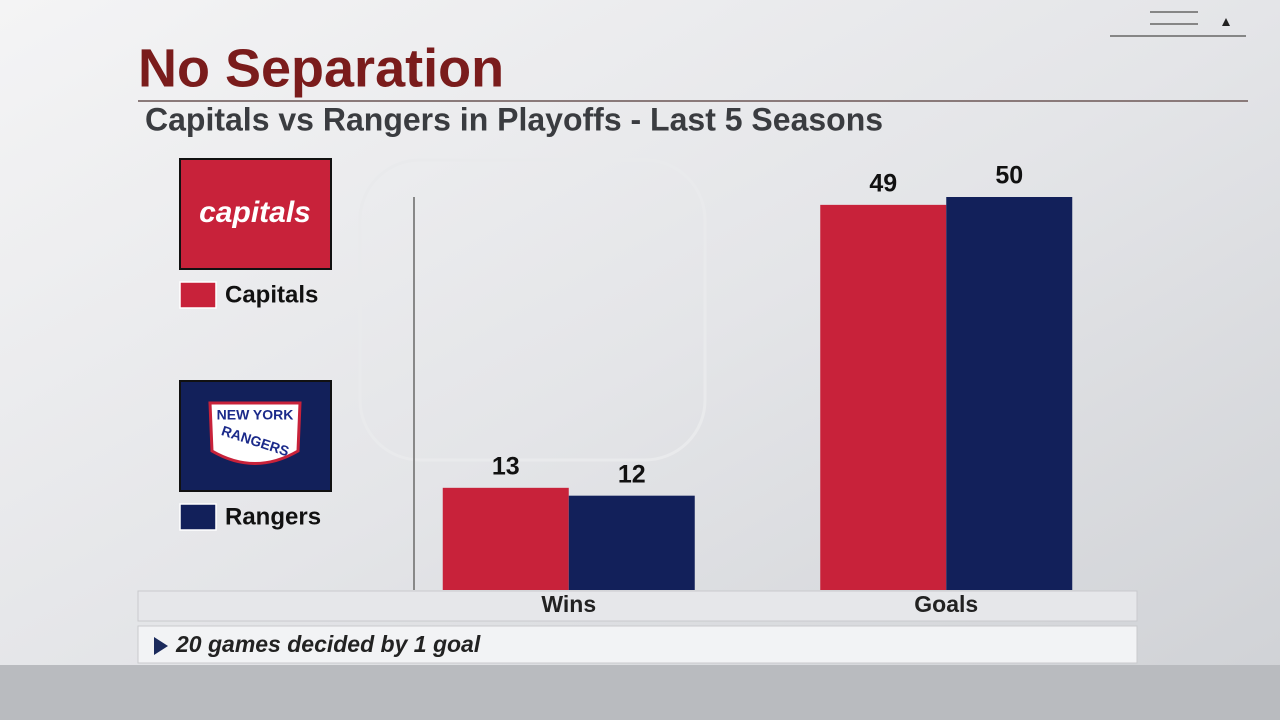 The width and height of the screenshot is (1280, 720). What do you see at coordinates (637, 606) in the screenshot?
I see `category-strip` at bounding box center [637, 606].